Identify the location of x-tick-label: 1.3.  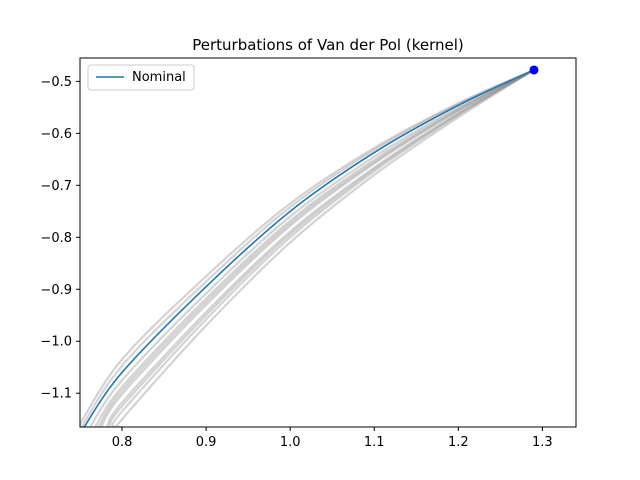
(542, 442).